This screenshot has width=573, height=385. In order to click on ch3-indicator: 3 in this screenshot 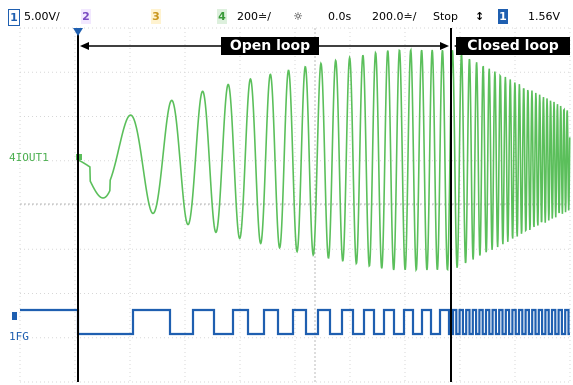, I will do `click(156, 16)`.